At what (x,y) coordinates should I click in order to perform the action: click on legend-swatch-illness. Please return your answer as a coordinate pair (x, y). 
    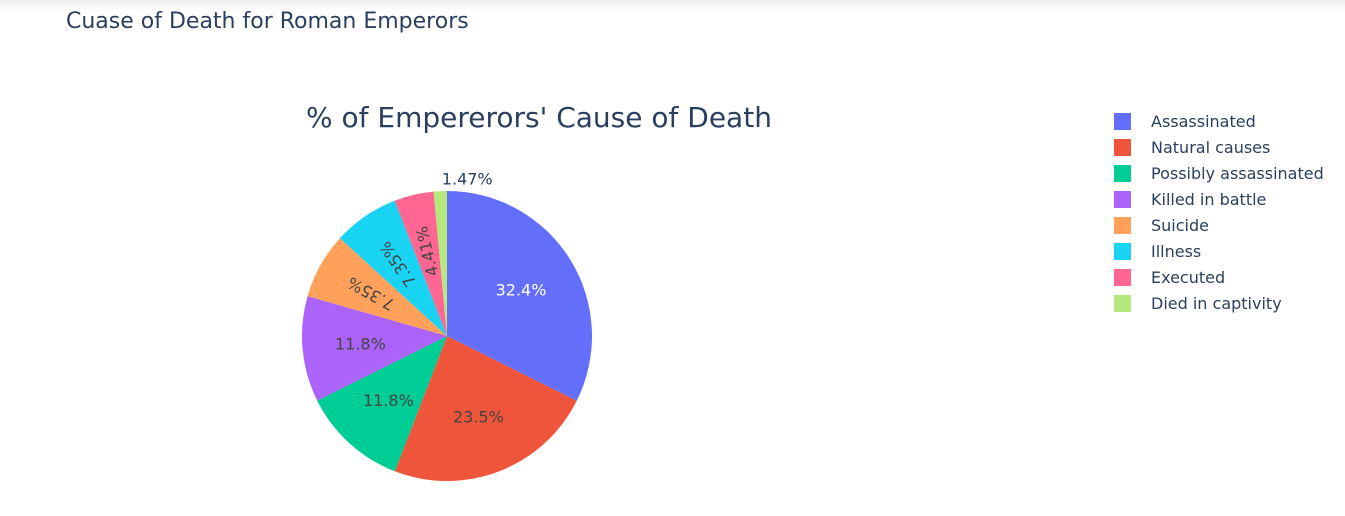
    Looking at the image, I should click on (1122, 252).